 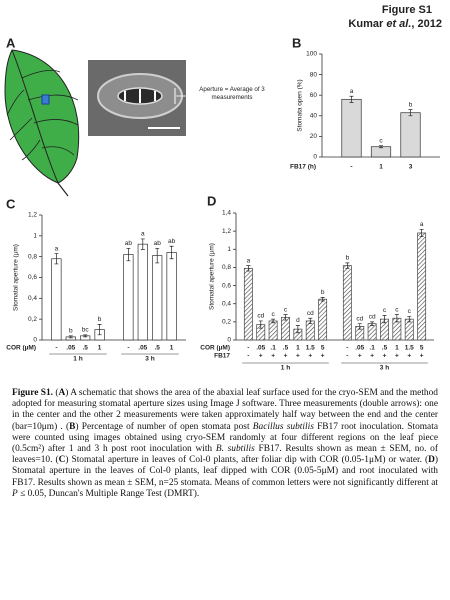 I want to click on row-label: FB17, so click(x=222, y=356).